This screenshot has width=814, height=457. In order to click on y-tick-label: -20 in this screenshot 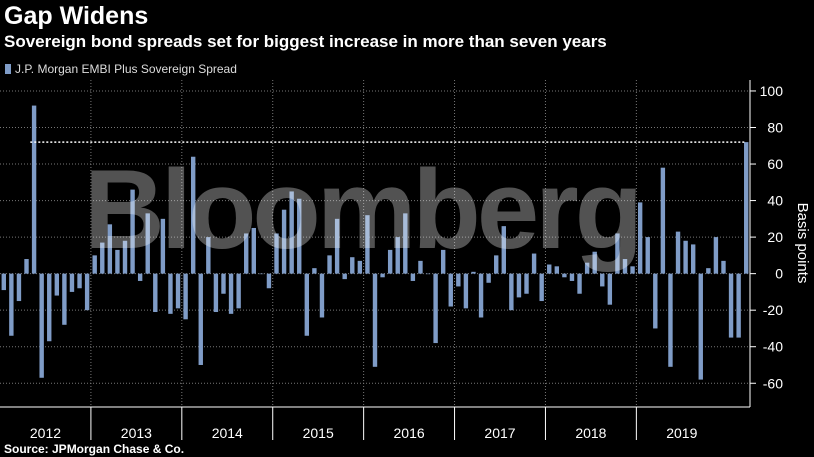, I will do `click(773, 310)`.